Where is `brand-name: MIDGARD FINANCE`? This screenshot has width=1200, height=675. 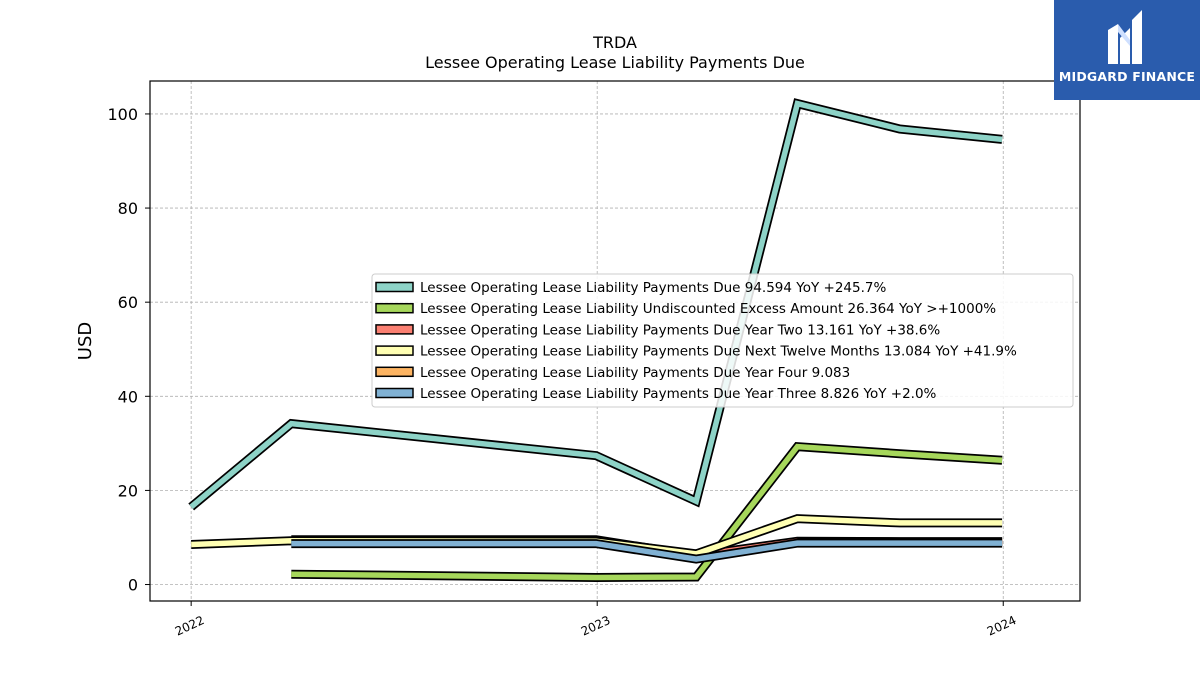 brand-name: MIDGARD FINANCE is located at coordinates (1127, 76).